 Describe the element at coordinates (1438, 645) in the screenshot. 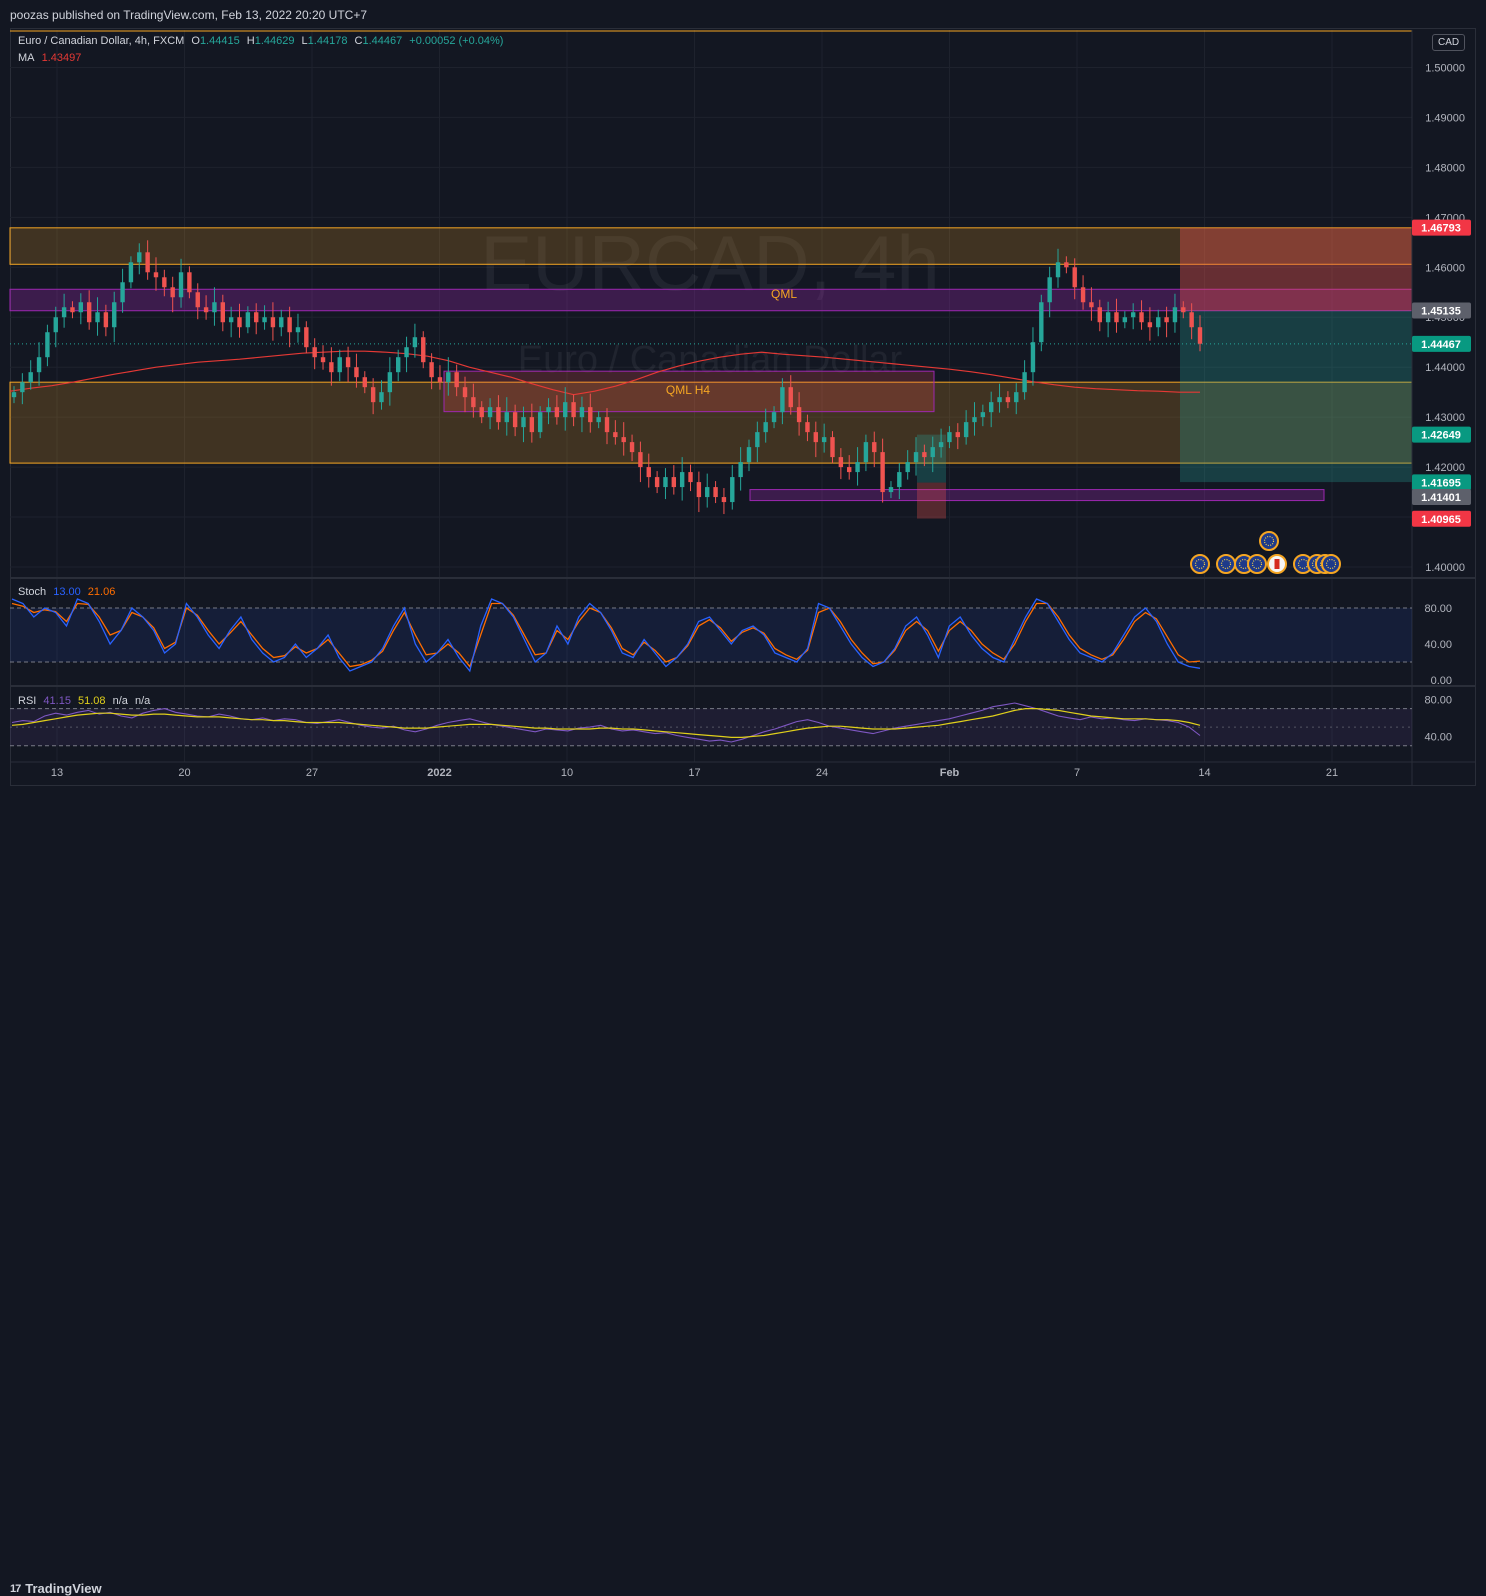

I see `stoch-tick: 40.00` at that location.